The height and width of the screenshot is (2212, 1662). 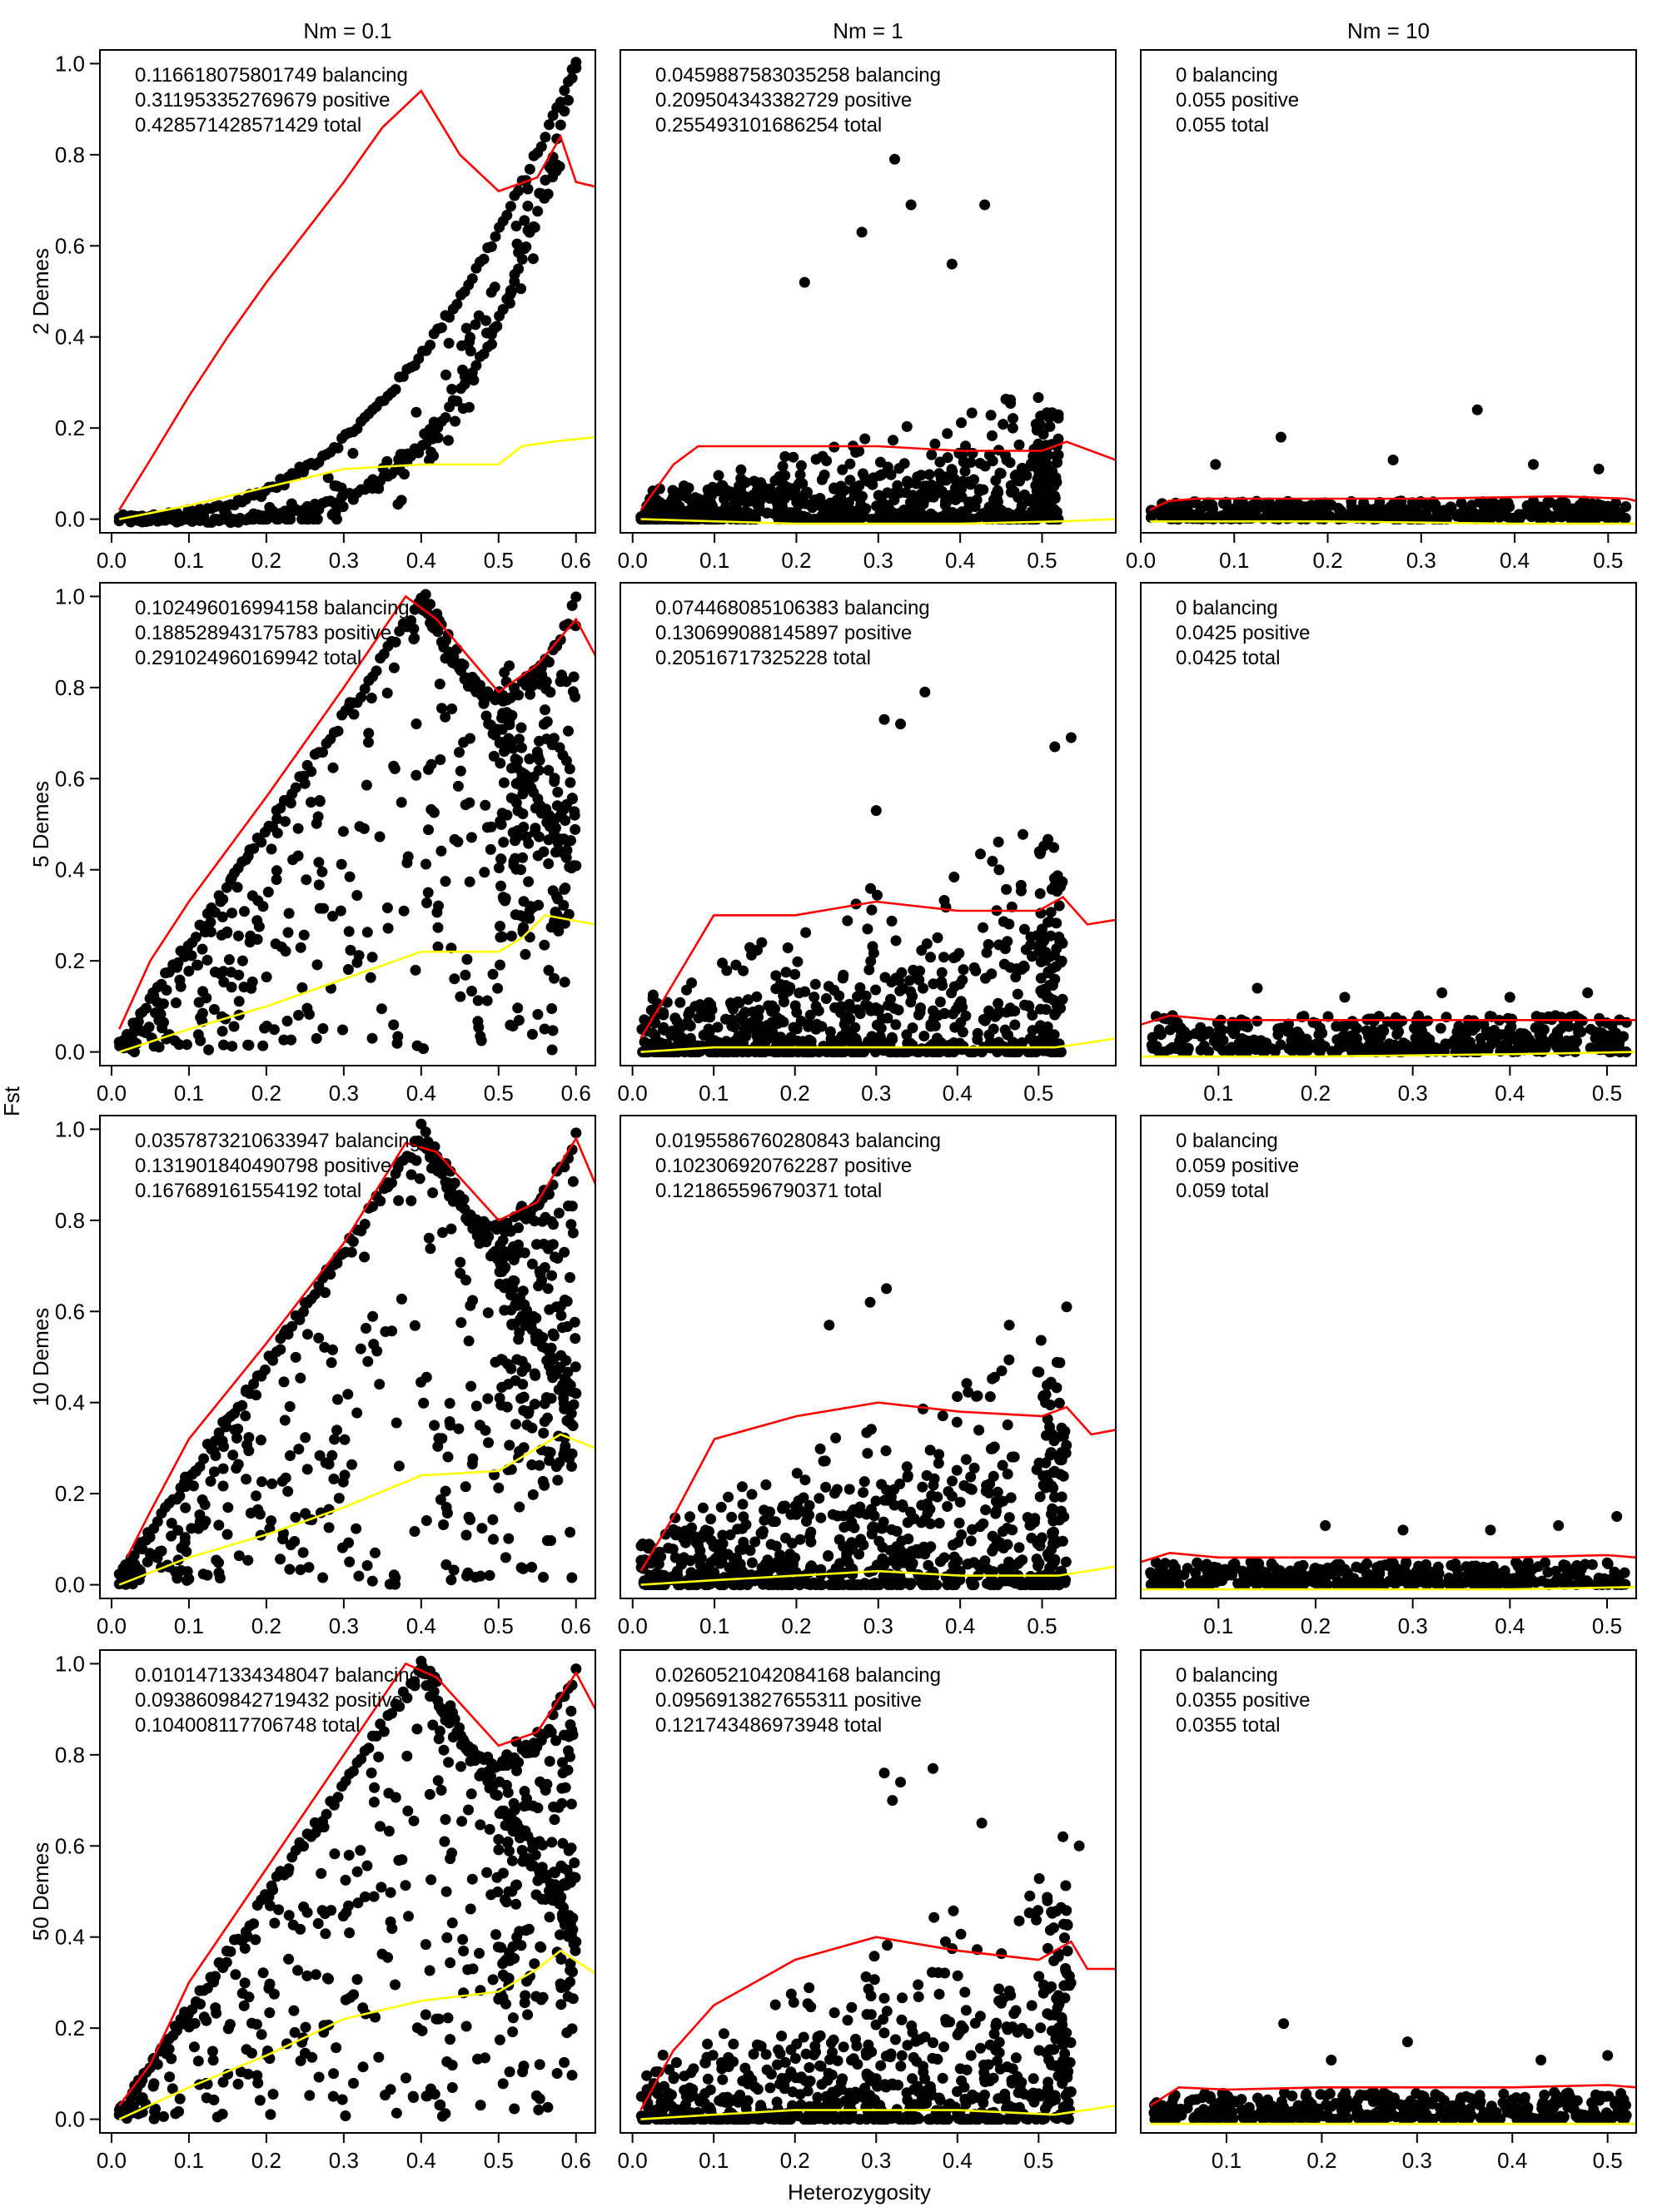 What do you see at coordinates (70, 1493) in the screenshot?
I see `y-tick-label: 0.2` at bounding box center [70, 1493].